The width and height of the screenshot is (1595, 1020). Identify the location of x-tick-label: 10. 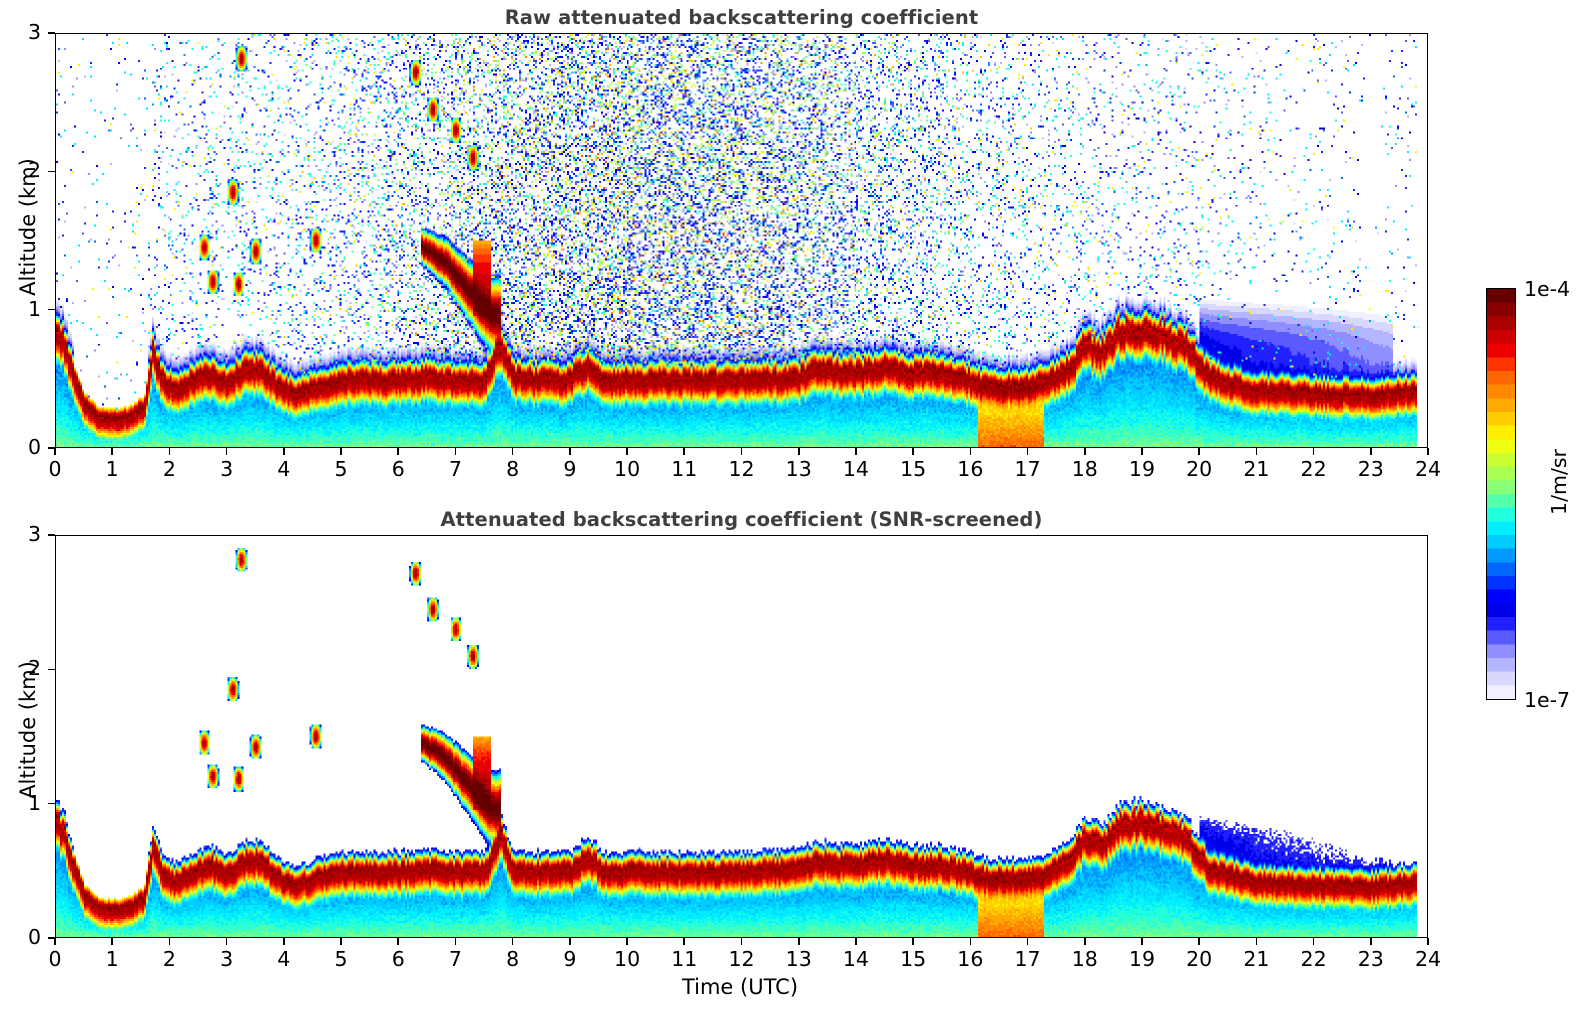
(627, 469).